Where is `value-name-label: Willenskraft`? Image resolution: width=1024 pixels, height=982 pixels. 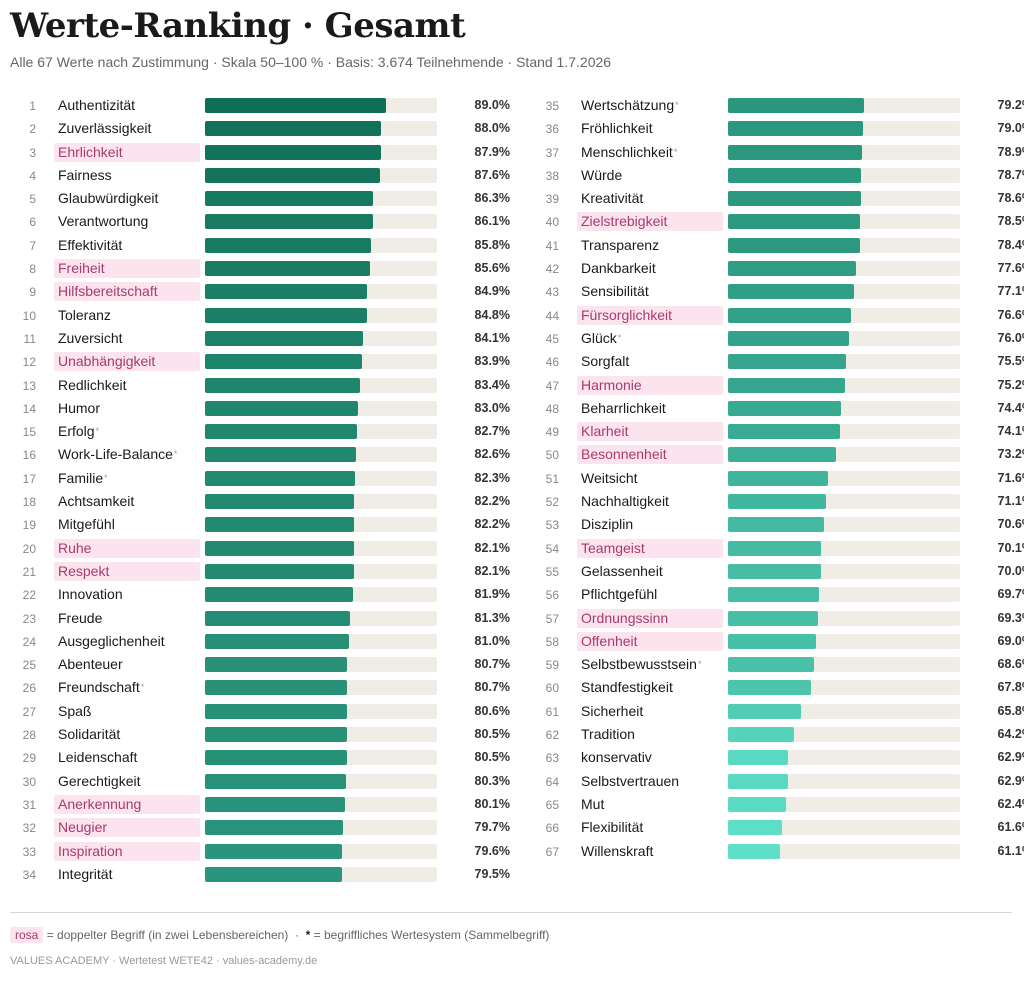 value-name-label: Willenskraft is located at coordinates (650, 851).